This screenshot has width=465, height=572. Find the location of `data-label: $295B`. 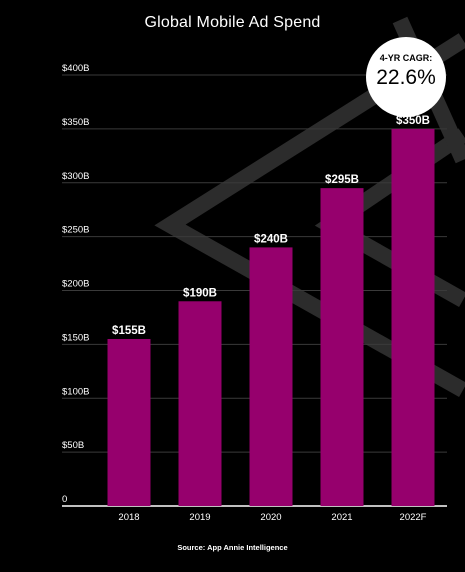

data-label: $295B is located at coordinates (342, 180).